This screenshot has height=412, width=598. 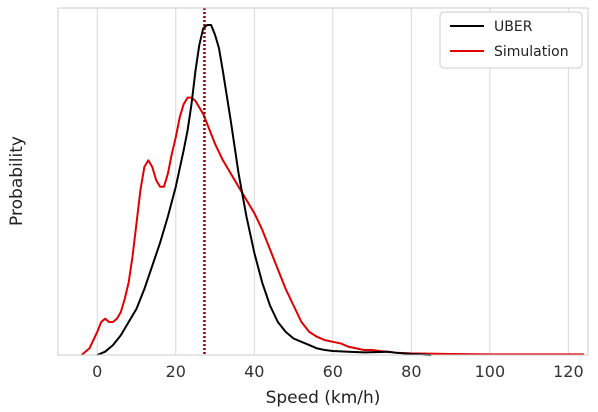 I want to click on x-tick-label-60: 60, so click(x=333, y=371).